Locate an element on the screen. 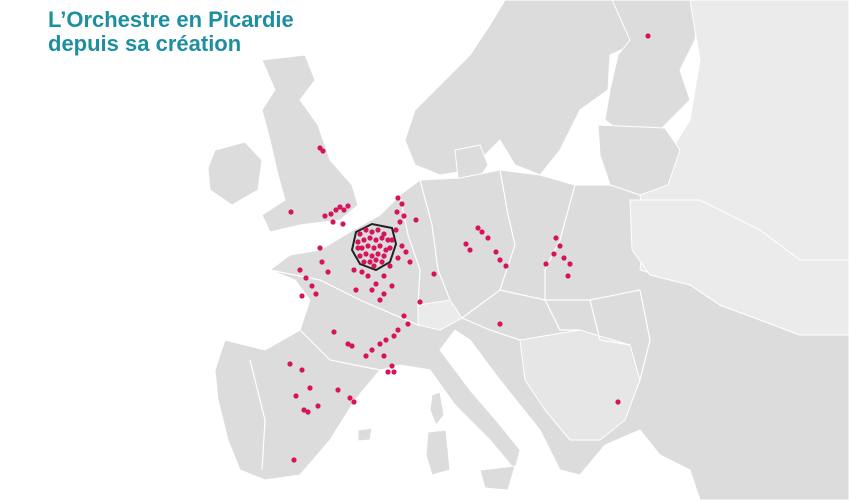  land-balkans is located at coordinates (580, 385).